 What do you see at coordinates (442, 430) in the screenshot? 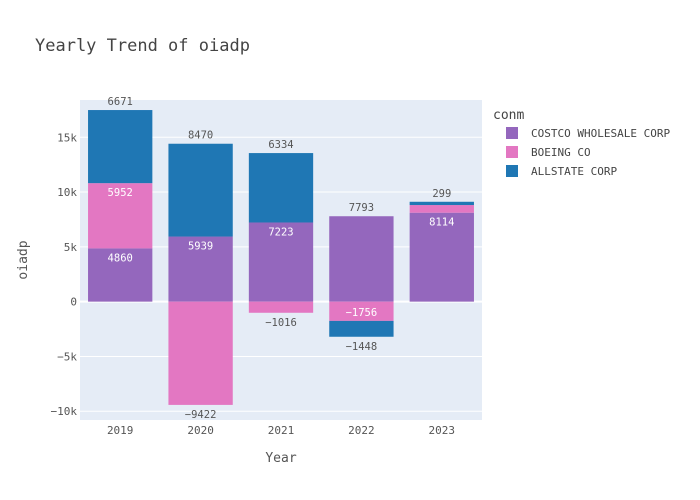
I see `x-tick-label: 2023` at bounding box center [442, 430].